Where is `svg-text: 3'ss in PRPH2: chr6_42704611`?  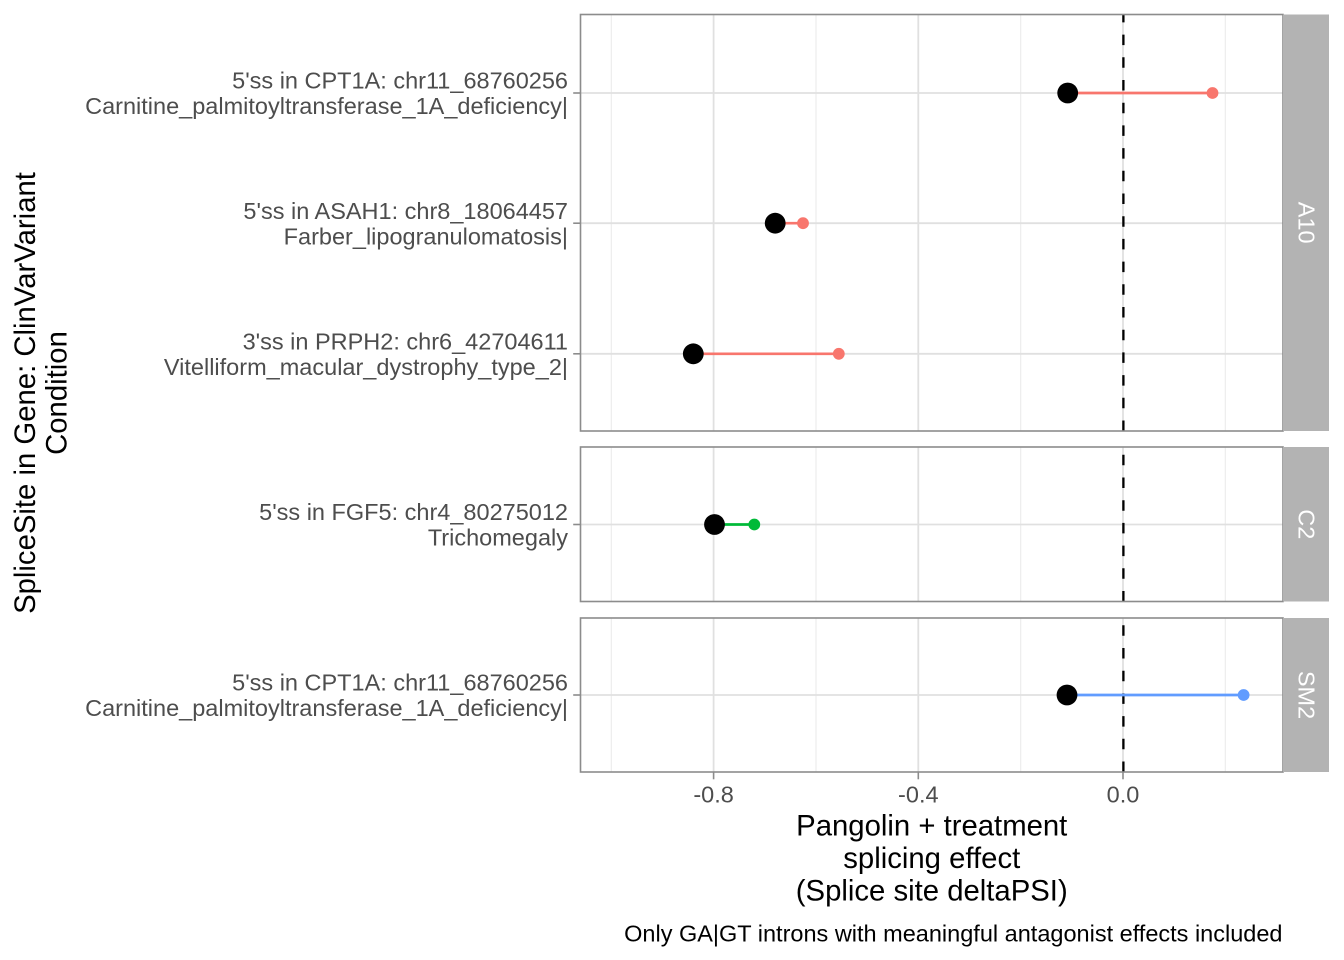
svg-text: 3'ss in PRPH2: chr6_42704611 is located at coordinates (405, 342).